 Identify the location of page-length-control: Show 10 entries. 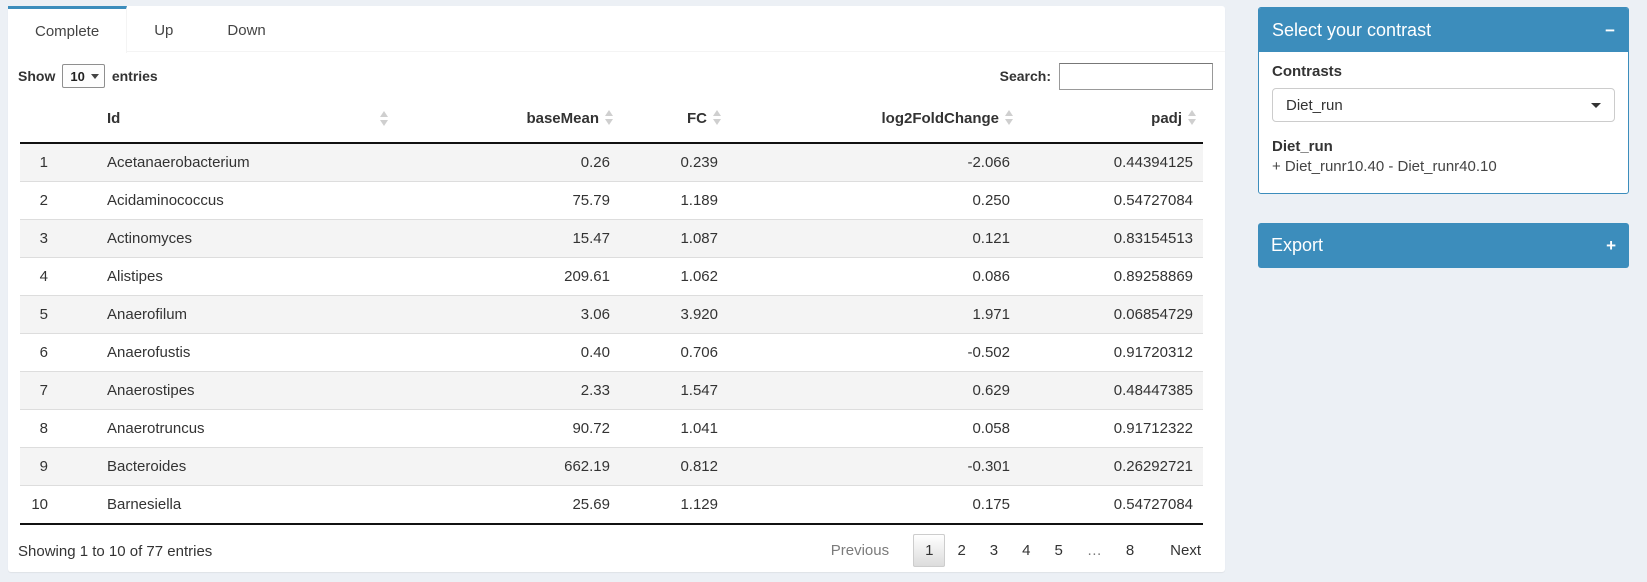
(88, 76).